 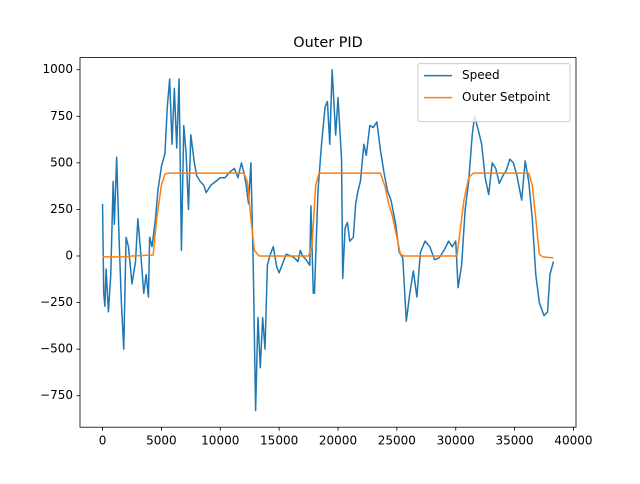 What do you see at coordinates (57, 69) in the screenshot?
I see `y-tick-label: 1000` at bounding box center [57, 69].